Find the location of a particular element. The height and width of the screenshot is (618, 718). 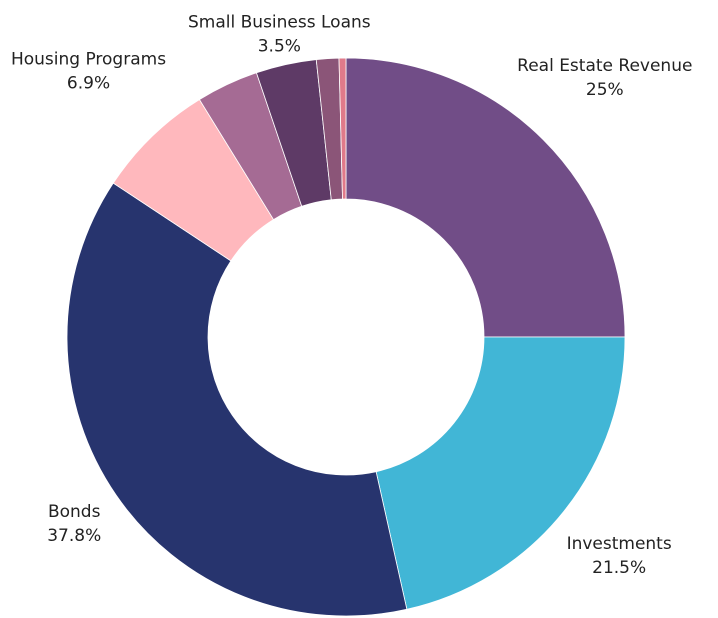

slice-label: Investments is located at coordinates (619, 544).